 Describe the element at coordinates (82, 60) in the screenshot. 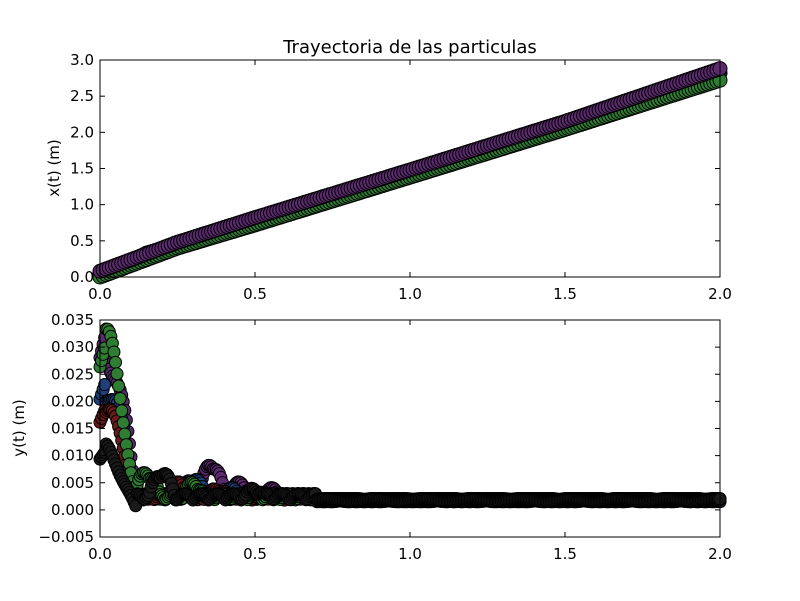

I see `y-tick-label: 3.0` at that location.